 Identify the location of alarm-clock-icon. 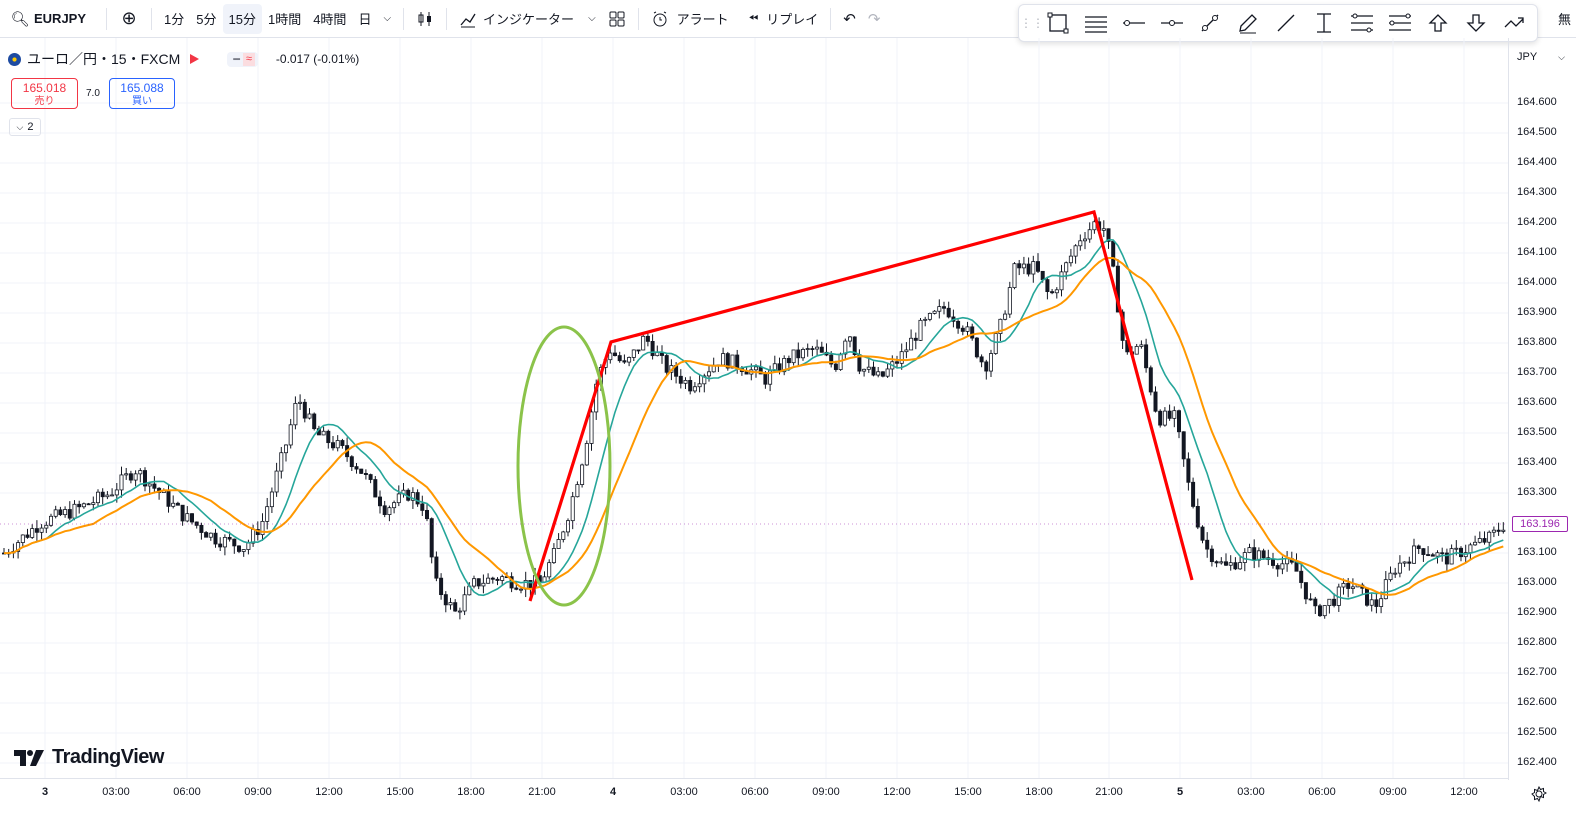
(660, 18).